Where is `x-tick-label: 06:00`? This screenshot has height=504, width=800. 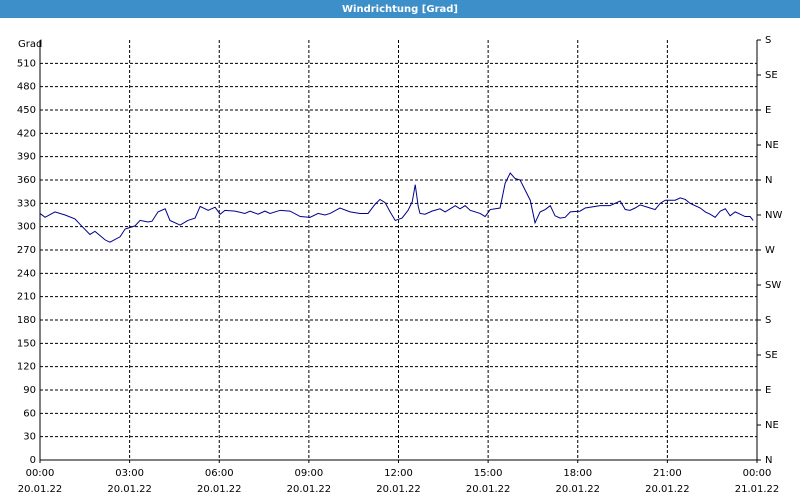 x-tick-label: 06:00 is located at coordinates (219, 473).